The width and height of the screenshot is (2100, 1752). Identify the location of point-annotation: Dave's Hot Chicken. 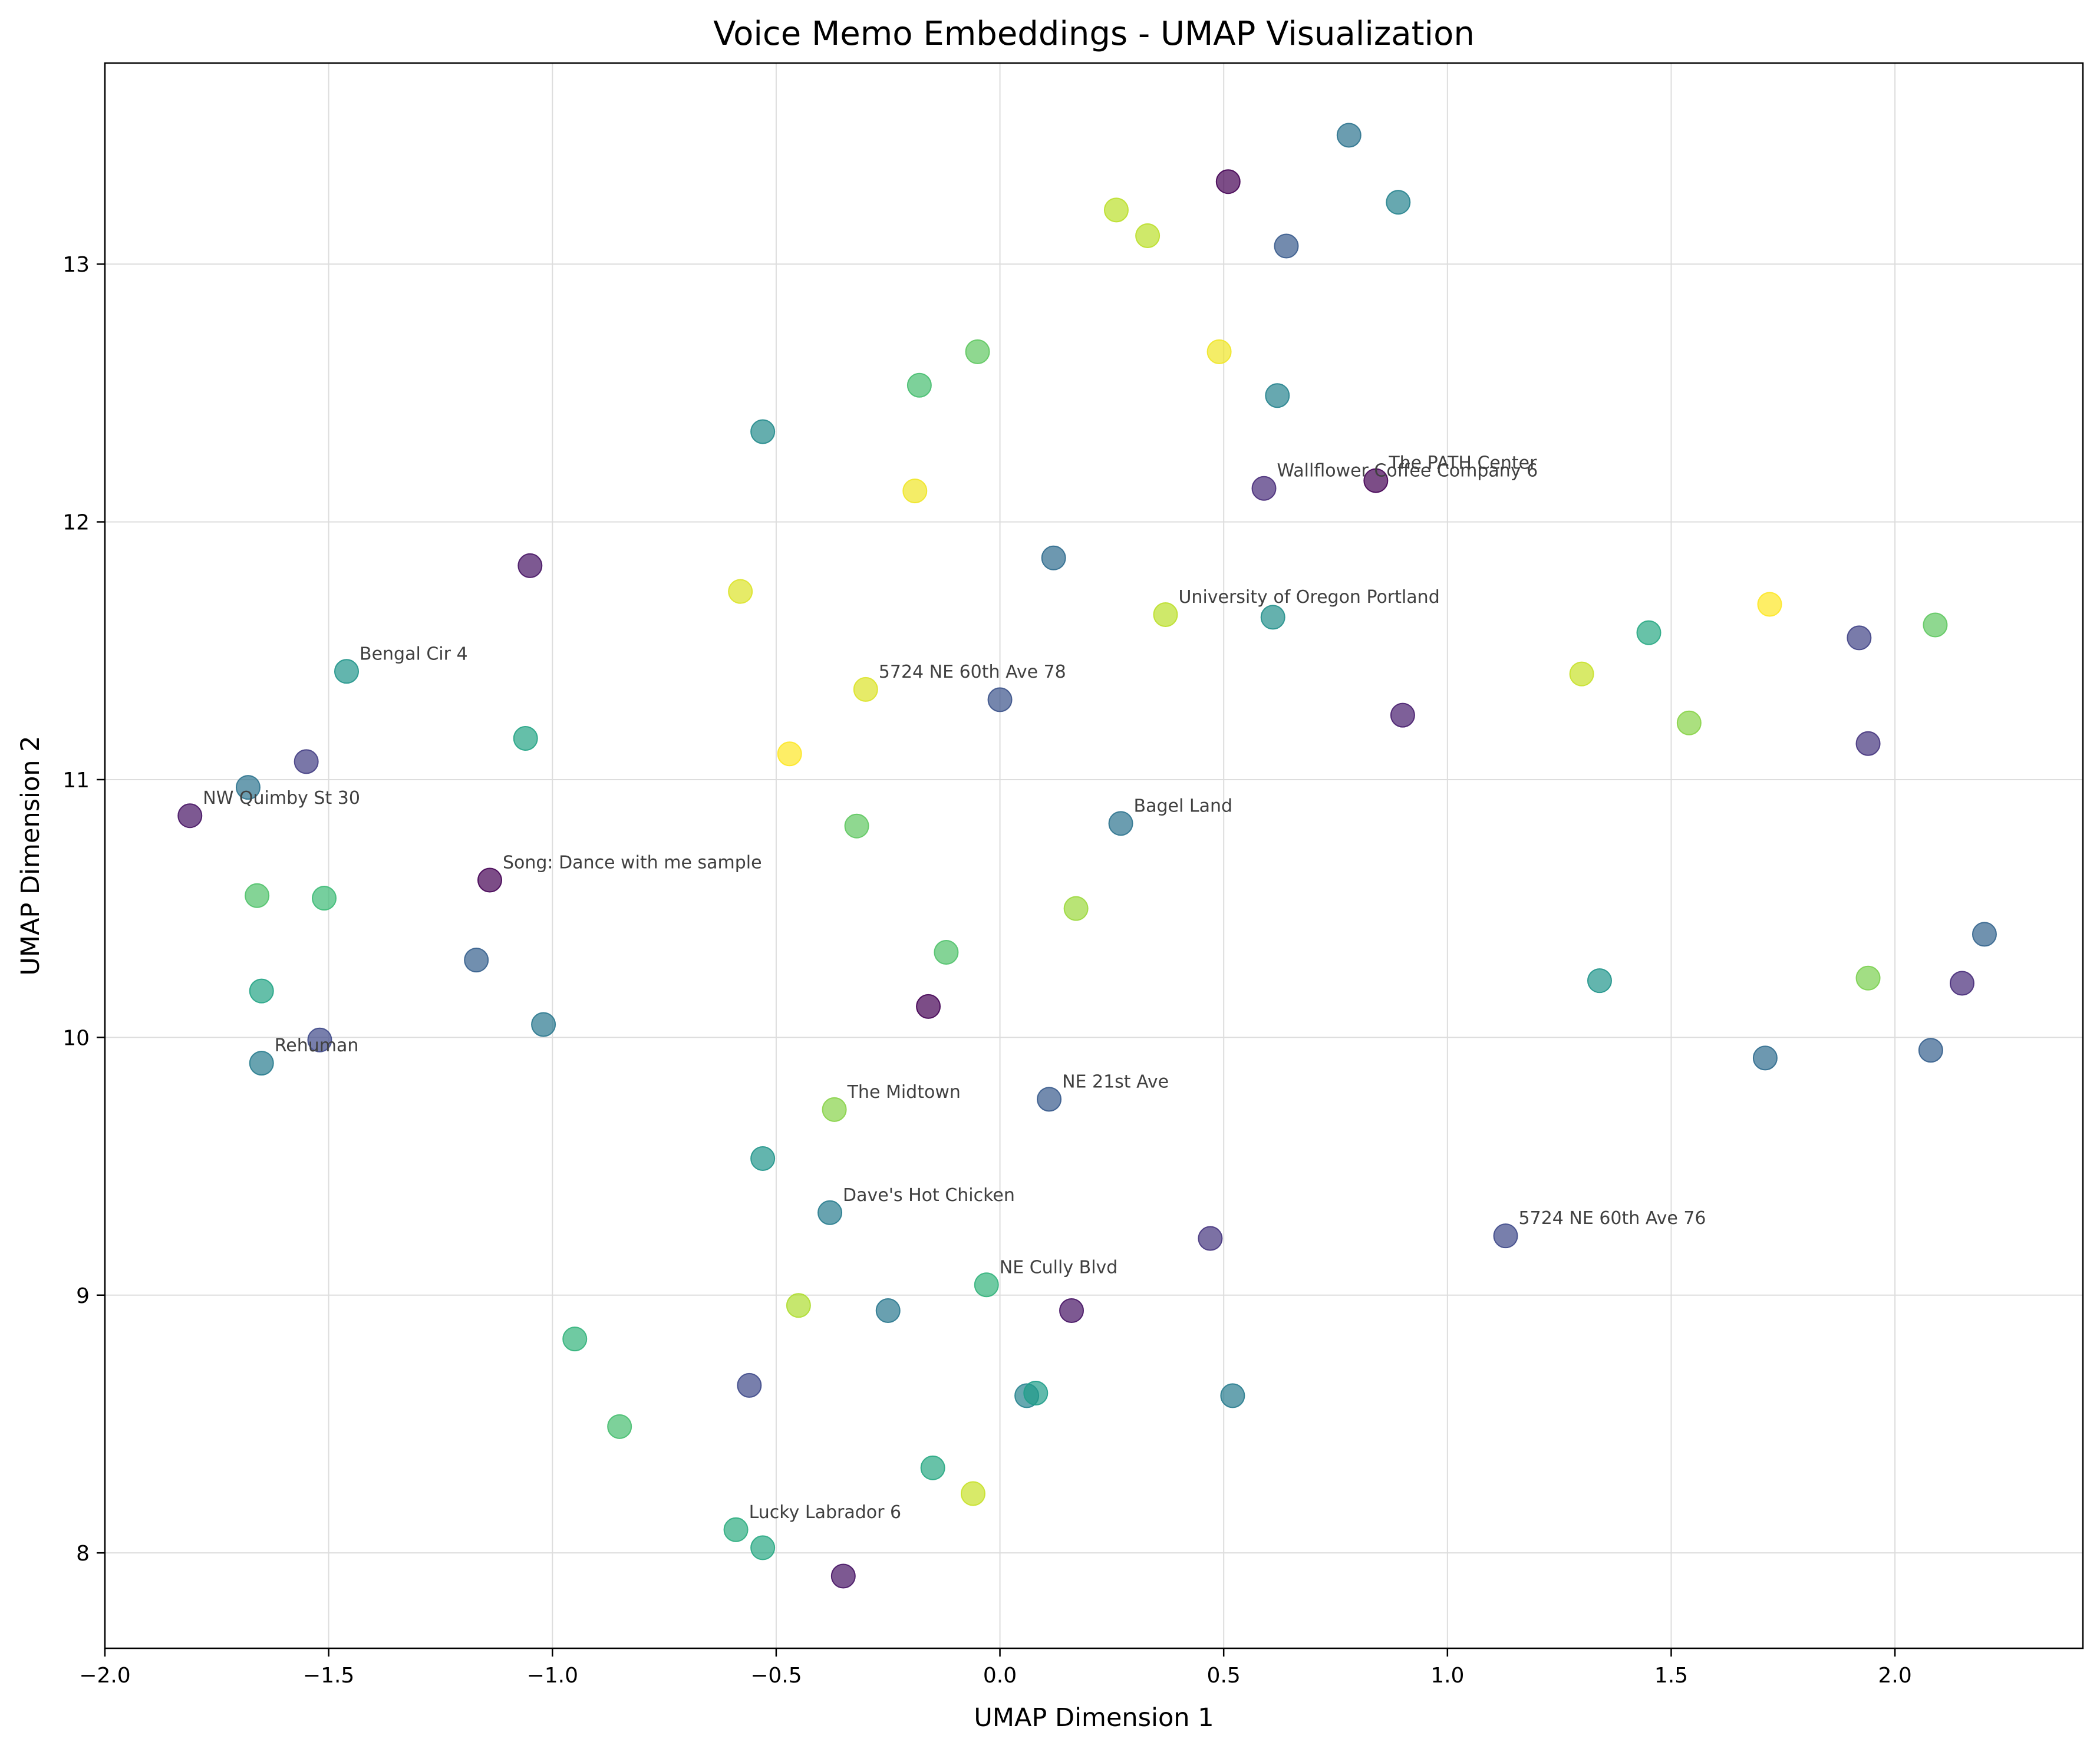
(929, 1195).